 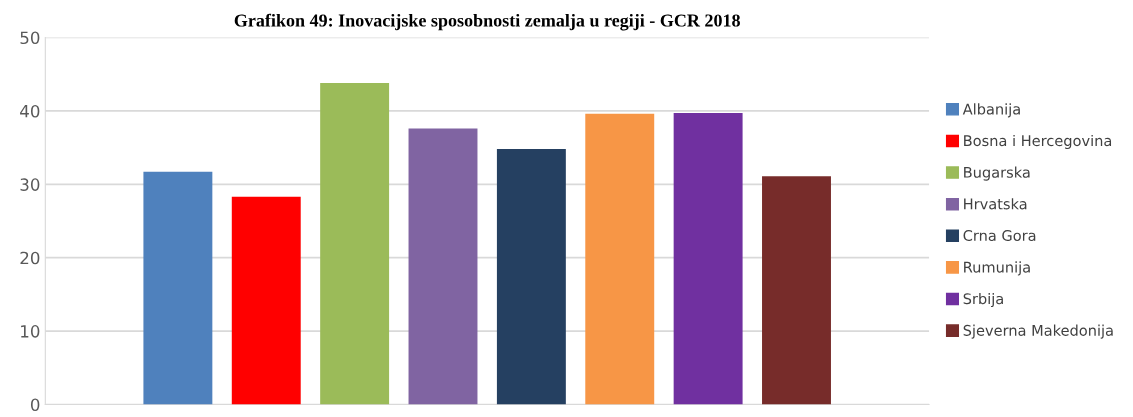 I want to click on chart-title: Grafikon 49: Inovacijske sposobnosti zemalja u regiji - GCR 2018, so click(x=487, y=22).